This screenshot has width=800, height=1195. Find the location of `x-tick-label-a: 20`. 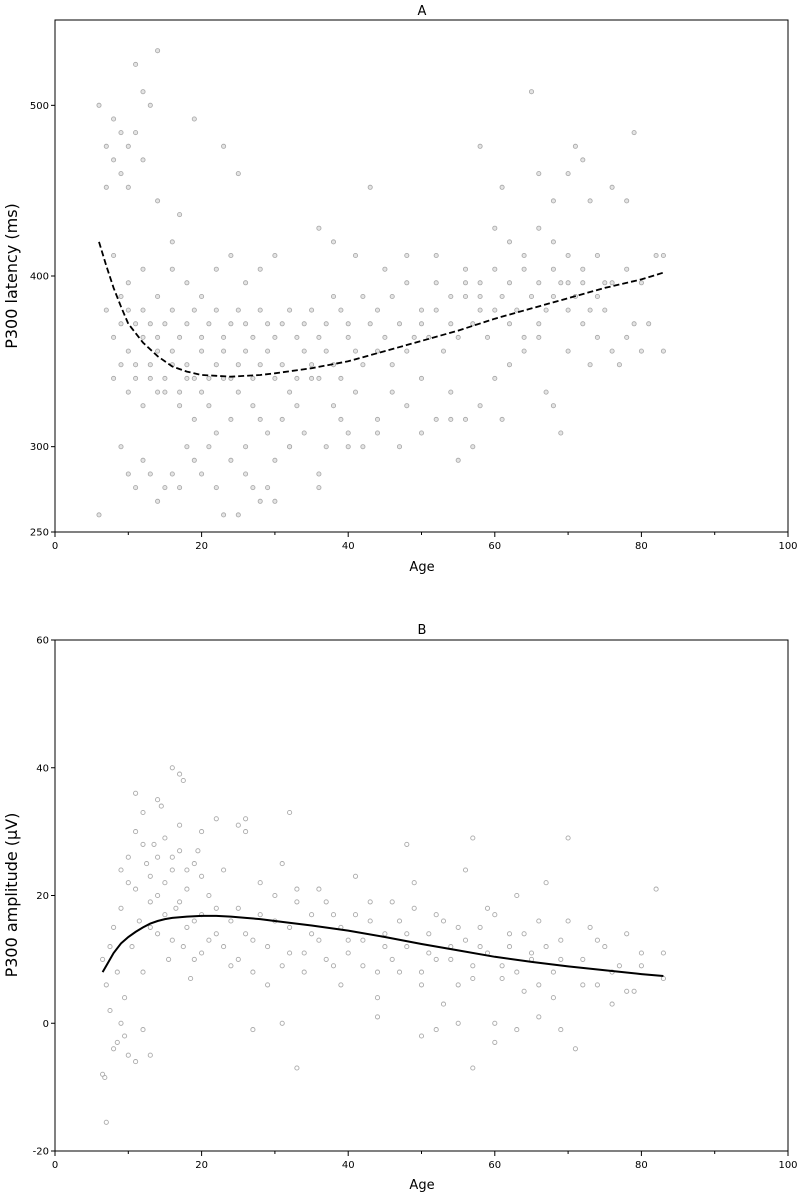

x-tick-label-a: 20 is located at coordinates (201, 546).